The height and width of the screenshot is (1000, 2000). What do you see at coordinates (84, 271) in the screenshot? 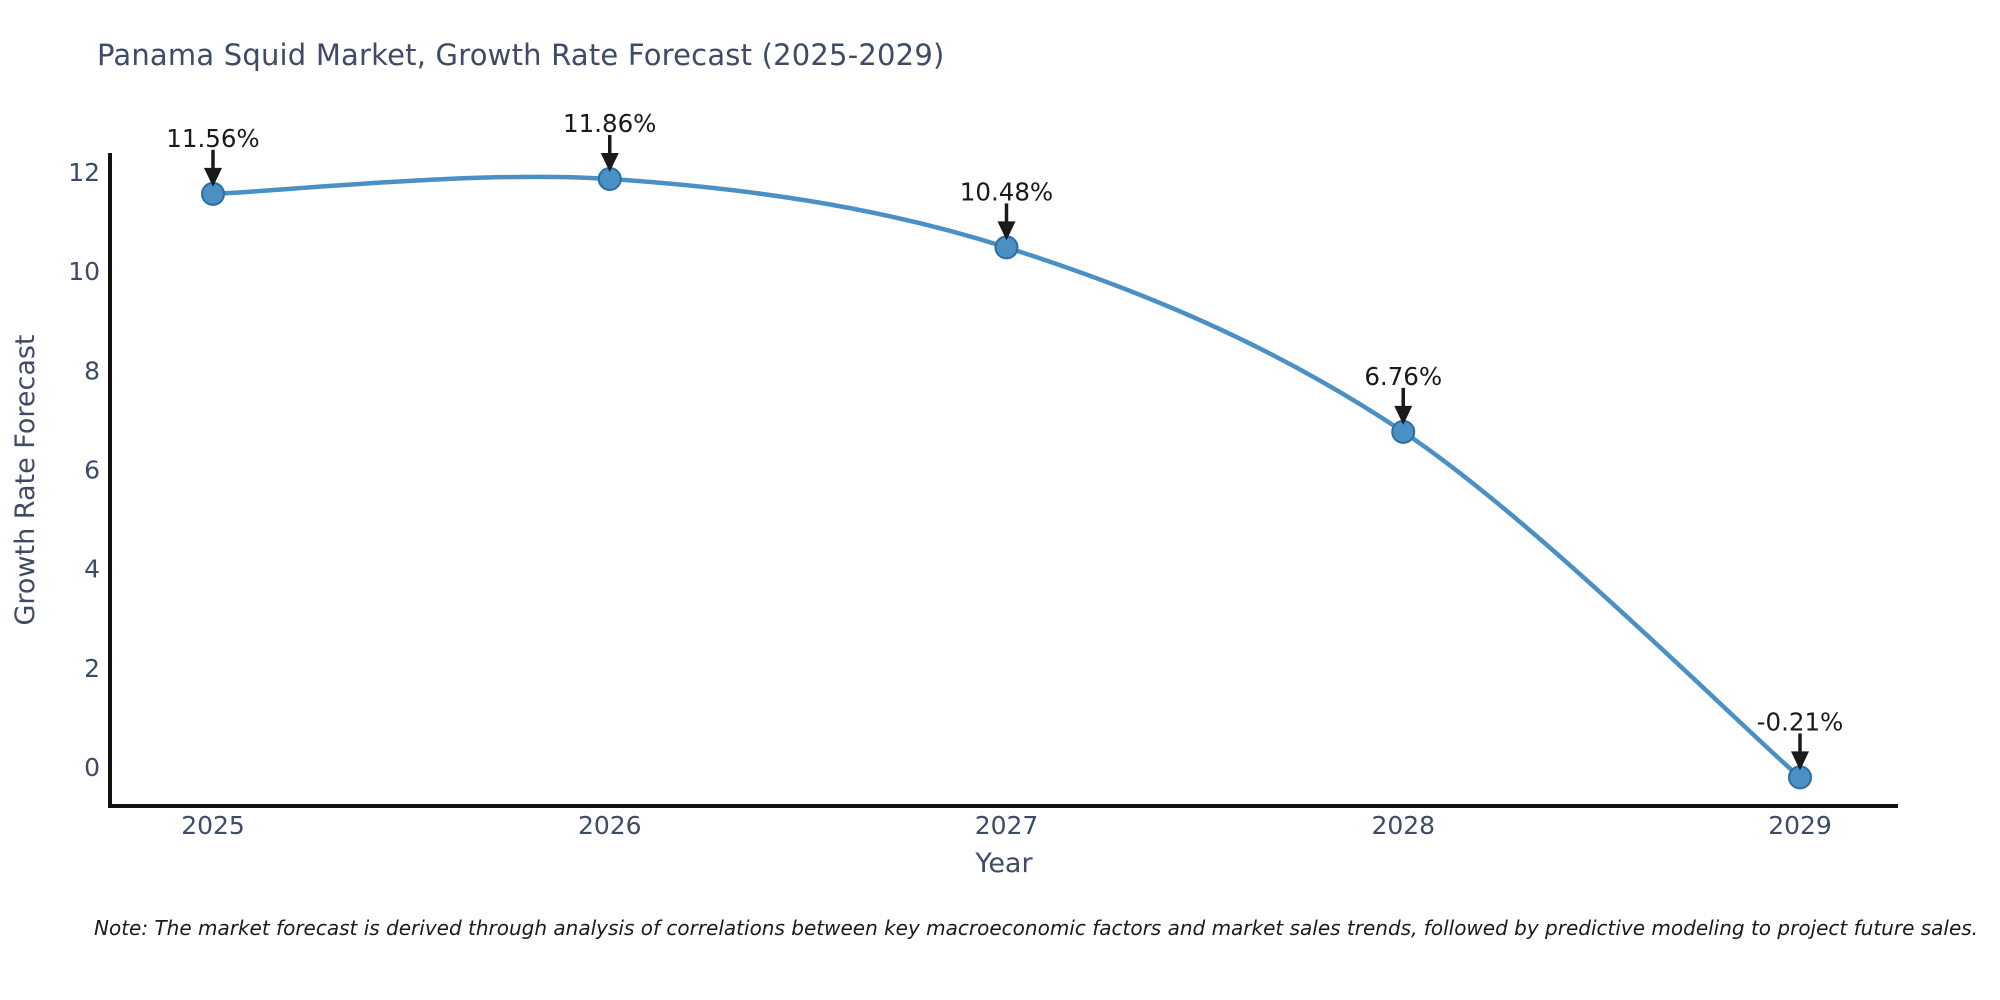
I see `y-tick-label: 10` at bounding box center [84, 271].